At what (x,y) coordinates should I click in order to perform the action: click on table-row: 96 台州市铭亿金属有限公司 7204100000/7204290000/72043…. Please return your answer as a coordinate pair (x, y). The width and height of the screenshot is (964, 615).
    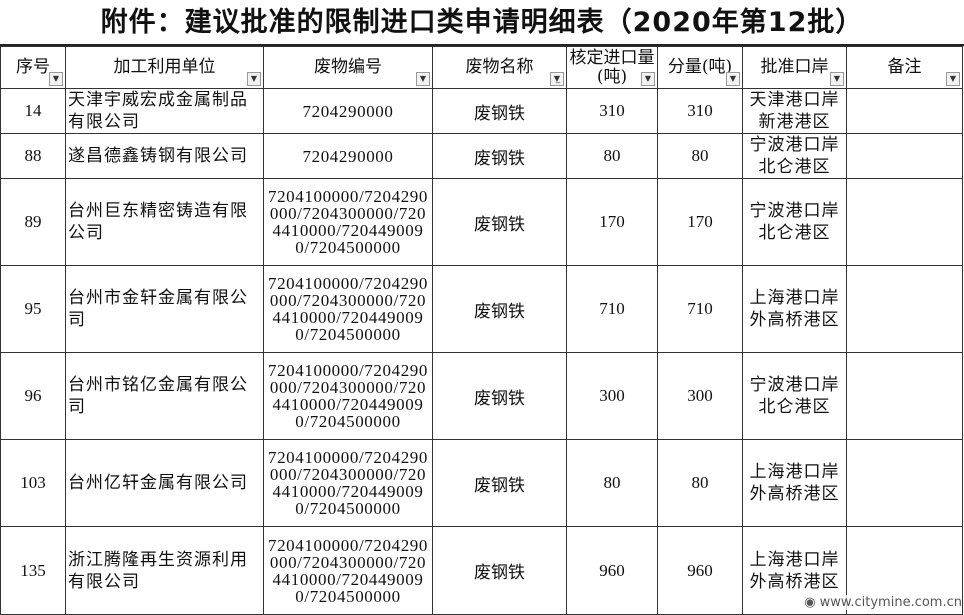
    Looking at the image, I should click on (481, 396).